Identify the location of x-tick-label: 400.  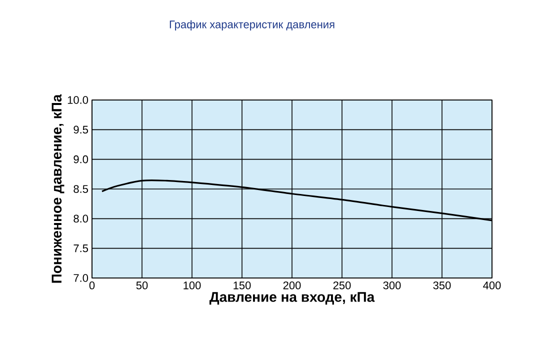
(492, 286).